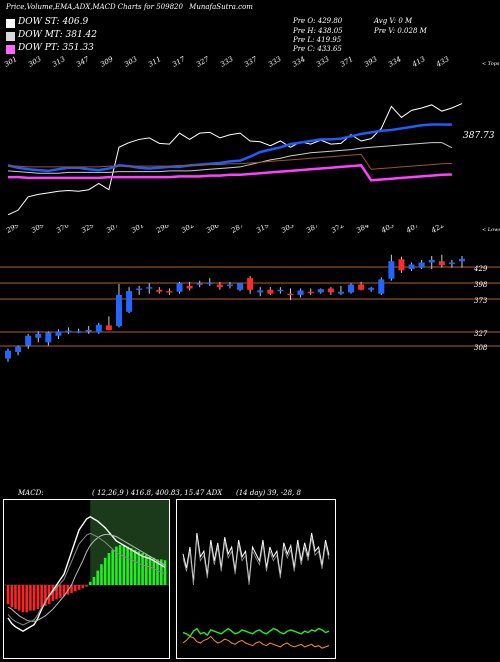  Describe the element at coordinates (481, 348) in the screenshot. I see `price-level-label: 308` at that location.